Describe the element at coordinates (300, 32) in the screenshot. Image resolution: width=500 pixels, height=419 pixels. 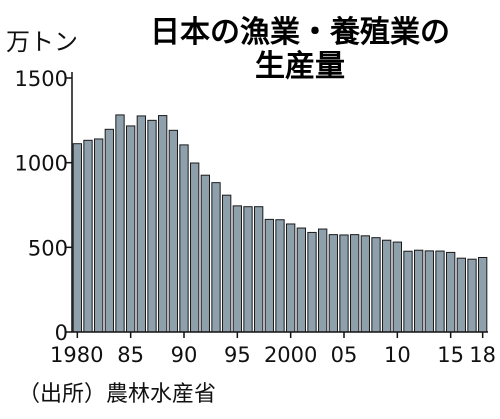
I see `chart-title-line-1: 日本の漁業・養殖業の` at that location.